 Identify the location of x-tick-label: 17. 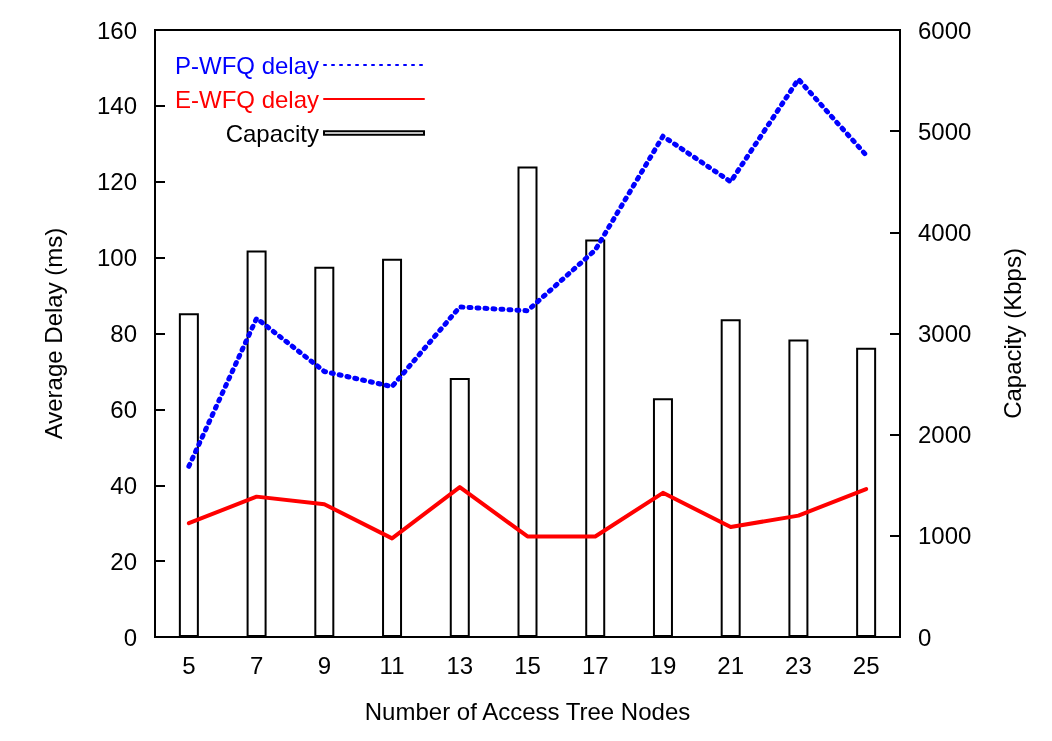
(595, 665).